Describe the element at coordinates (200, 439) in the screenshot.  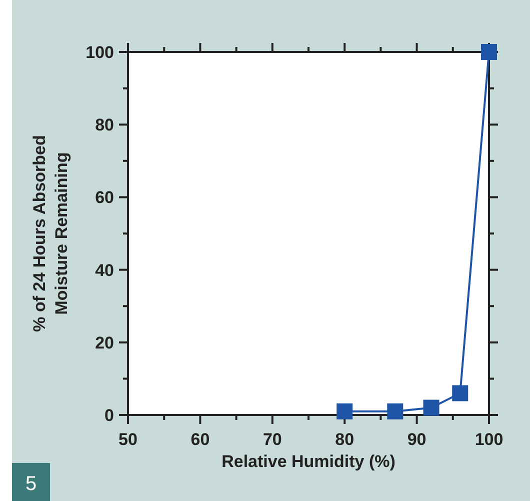
I see `x-tick-label: 60` at that location.